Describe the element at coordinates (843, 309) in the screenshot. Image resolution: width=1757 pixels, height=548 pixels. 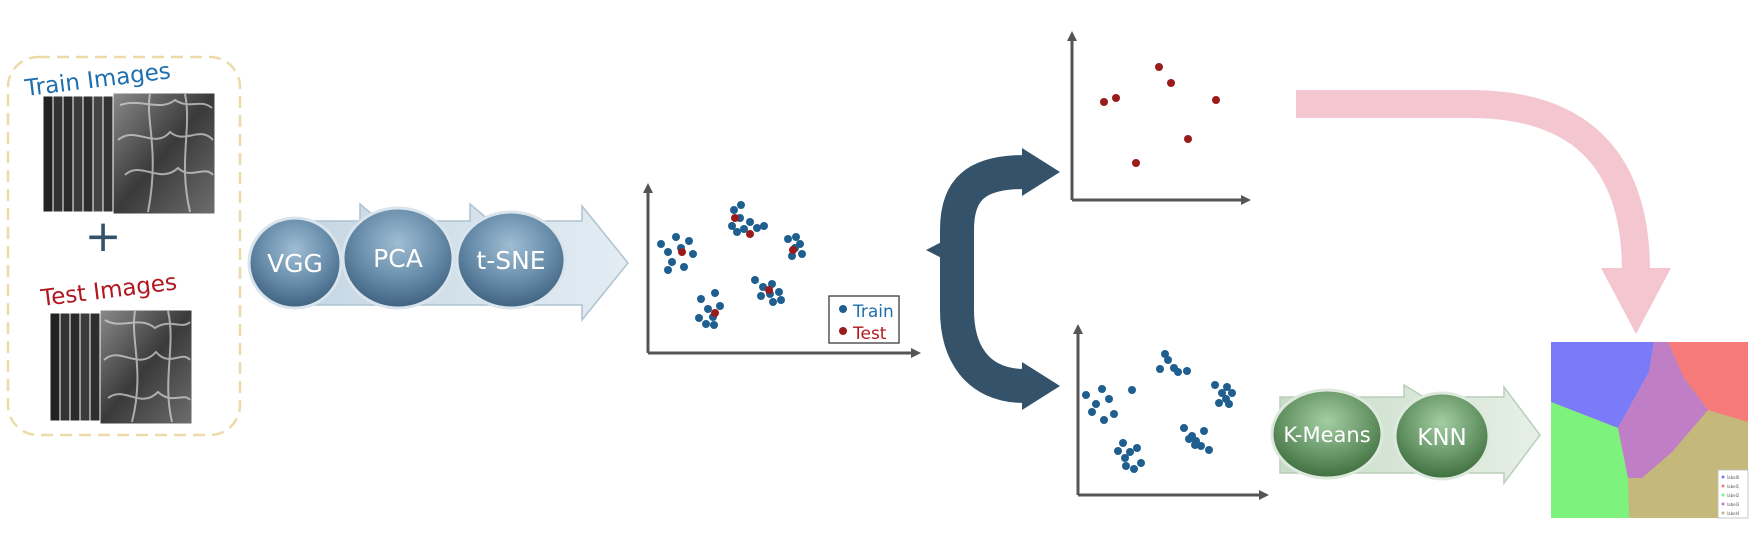
I see `legend-train-marker` at that location.